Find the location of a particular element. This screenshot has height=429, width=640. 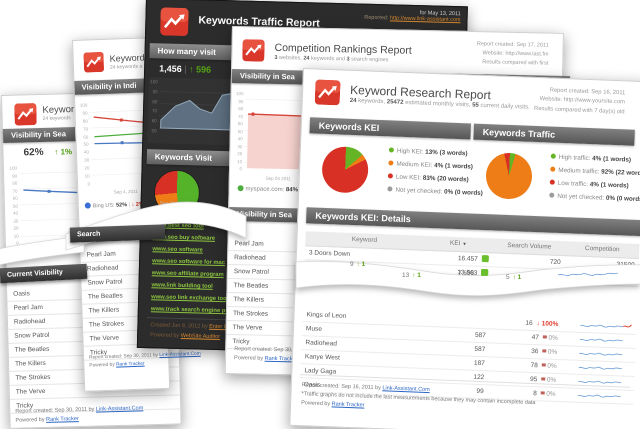

keywords-visits-pie-chart is located at coordinates (177, 193).